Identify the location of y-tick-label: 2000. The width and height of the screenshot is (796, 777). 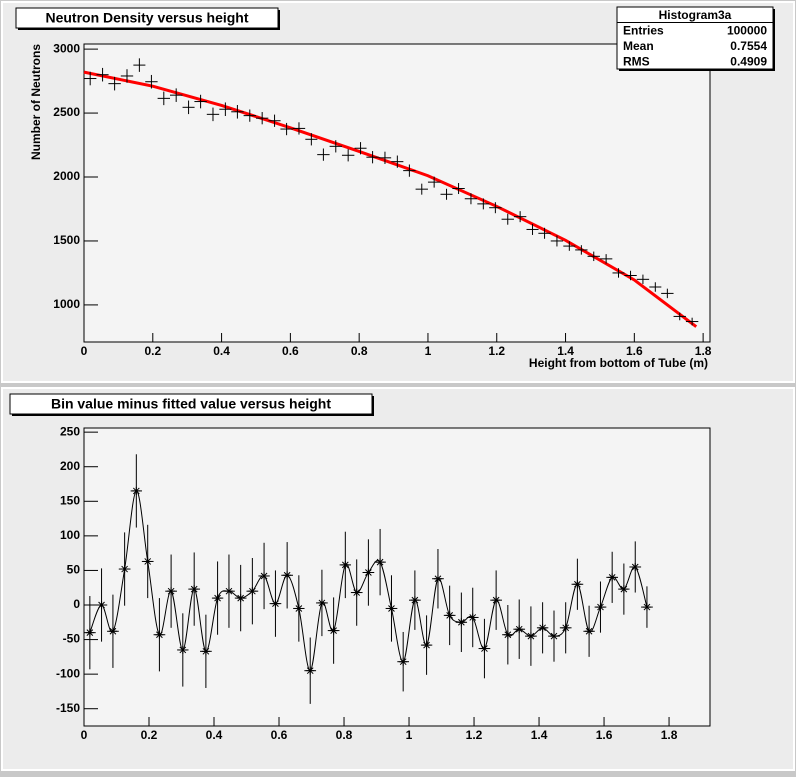
(66, 176).